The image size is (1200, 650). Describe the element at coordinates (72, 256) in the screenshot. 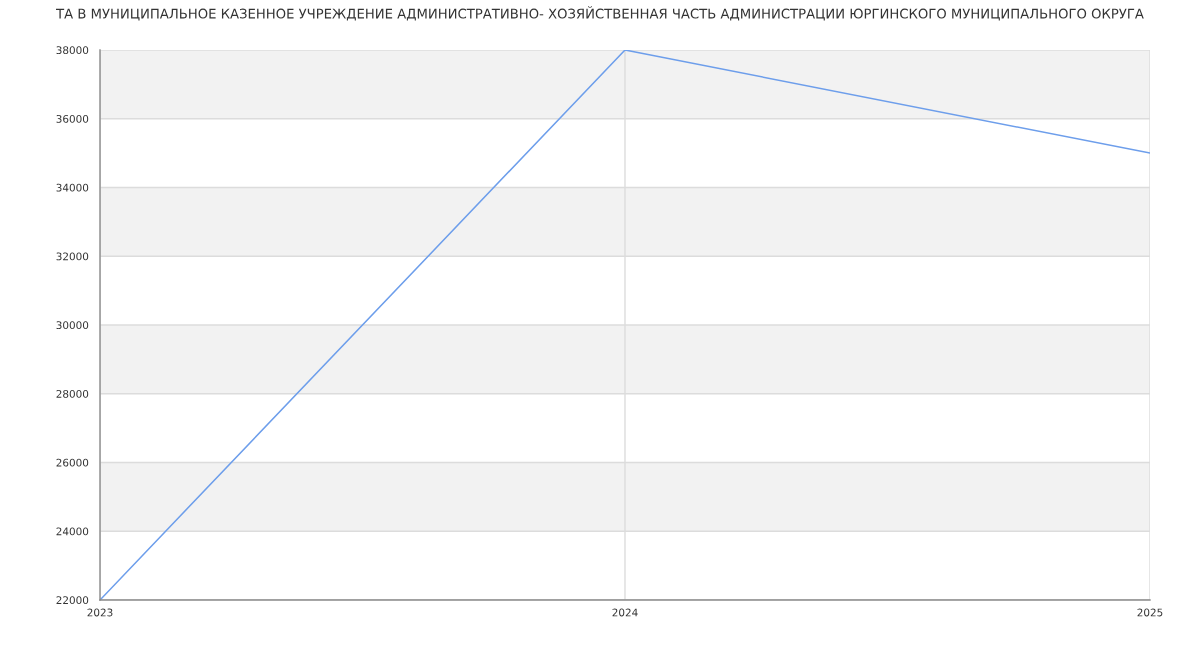

I see `y-tick-label: 32000` at that location.